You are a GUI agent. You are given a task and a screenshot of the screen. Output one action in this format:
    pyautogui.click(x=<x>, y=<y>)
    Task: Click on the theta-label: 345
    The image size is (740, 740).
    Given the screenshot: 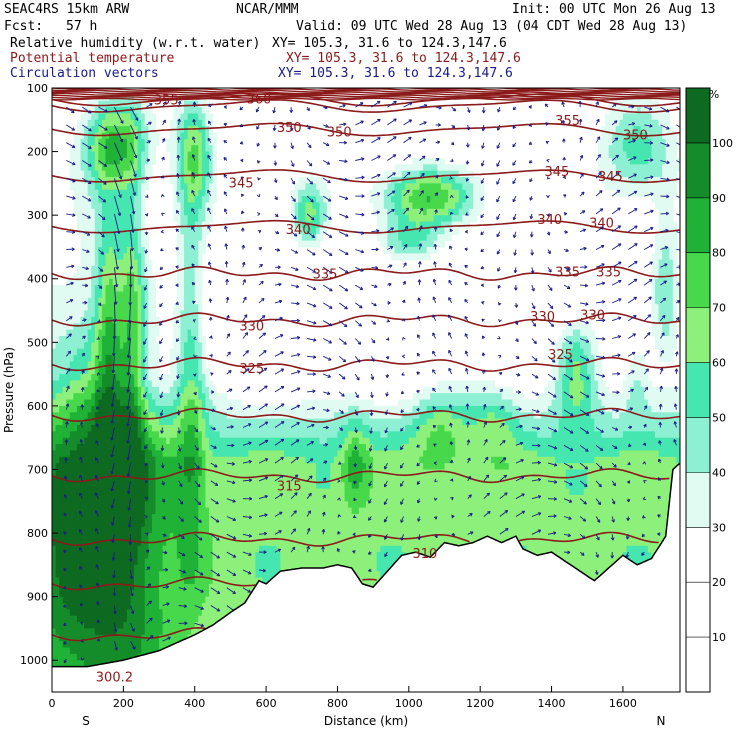 What is the action you would take?
    pyautogui.click(x=556, y=172)
    